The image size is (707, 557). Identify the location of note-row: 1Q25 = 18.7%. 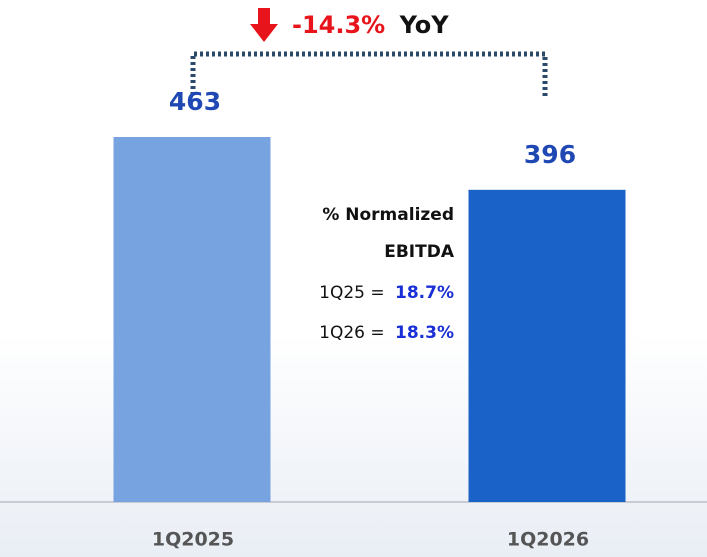
(386, 293).